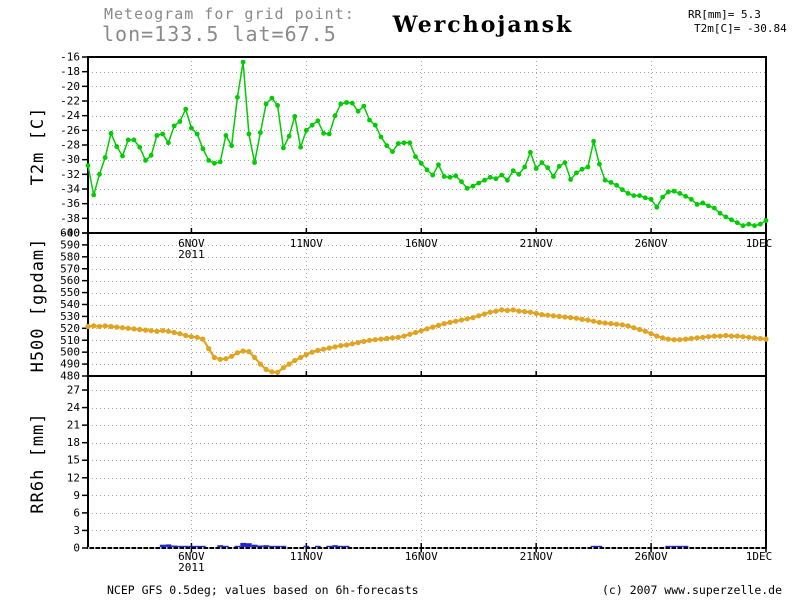  What do you see at coordinates (536, 243) in the screenshot?
I see `date-label: 21NOV` at bounding box center [536, 243].